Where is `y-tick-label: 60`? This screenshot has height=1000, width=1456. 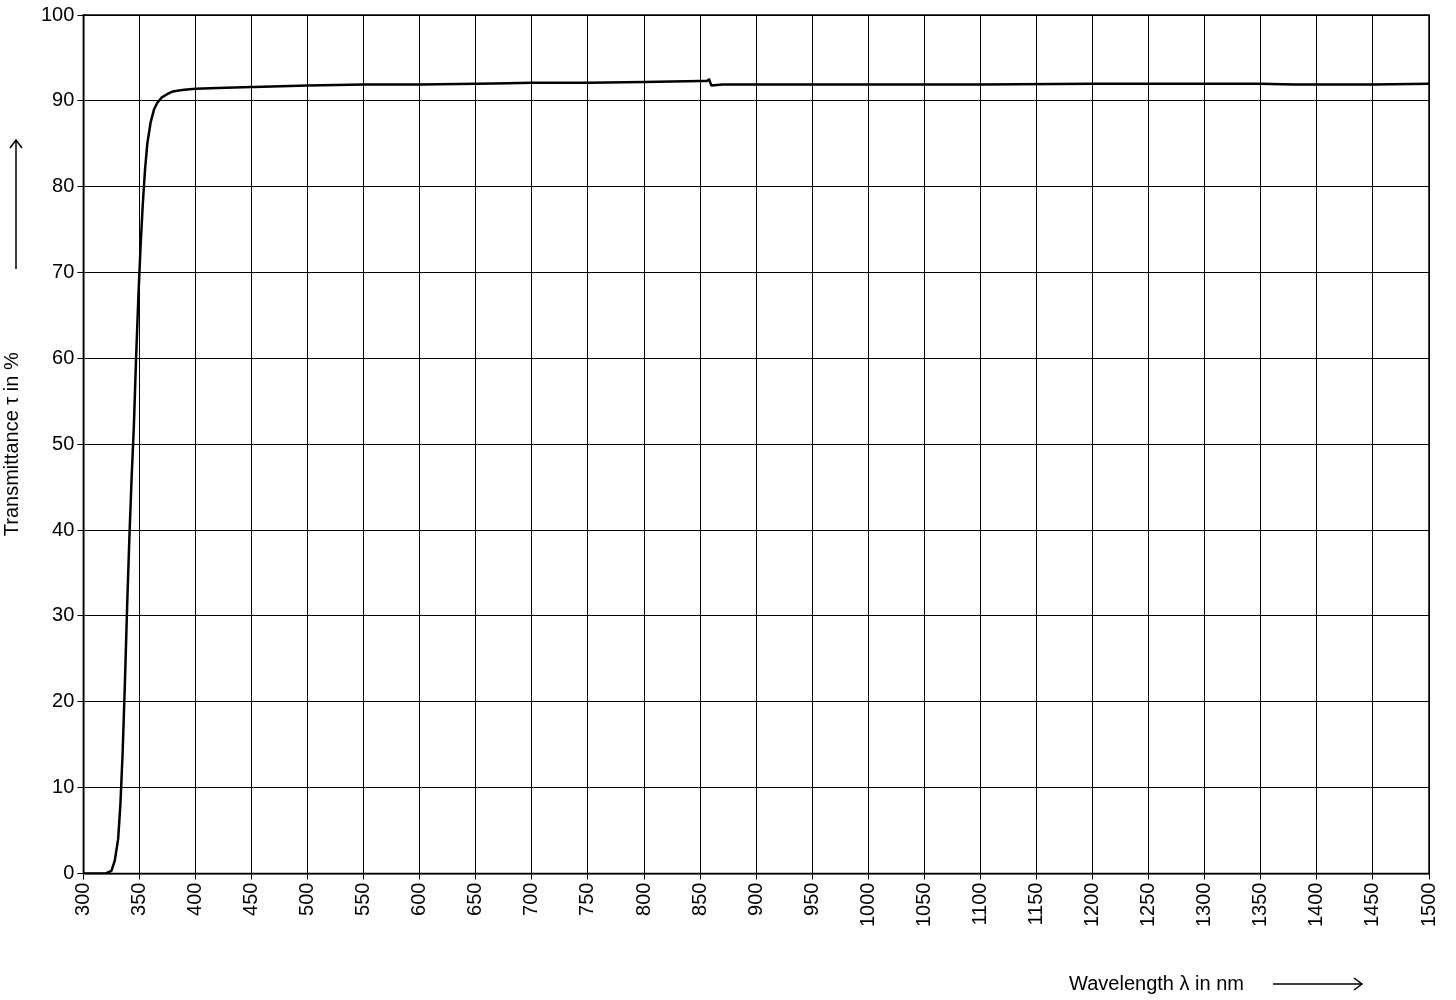
y-tick-label: 60 is located at coordinates (63, 356).